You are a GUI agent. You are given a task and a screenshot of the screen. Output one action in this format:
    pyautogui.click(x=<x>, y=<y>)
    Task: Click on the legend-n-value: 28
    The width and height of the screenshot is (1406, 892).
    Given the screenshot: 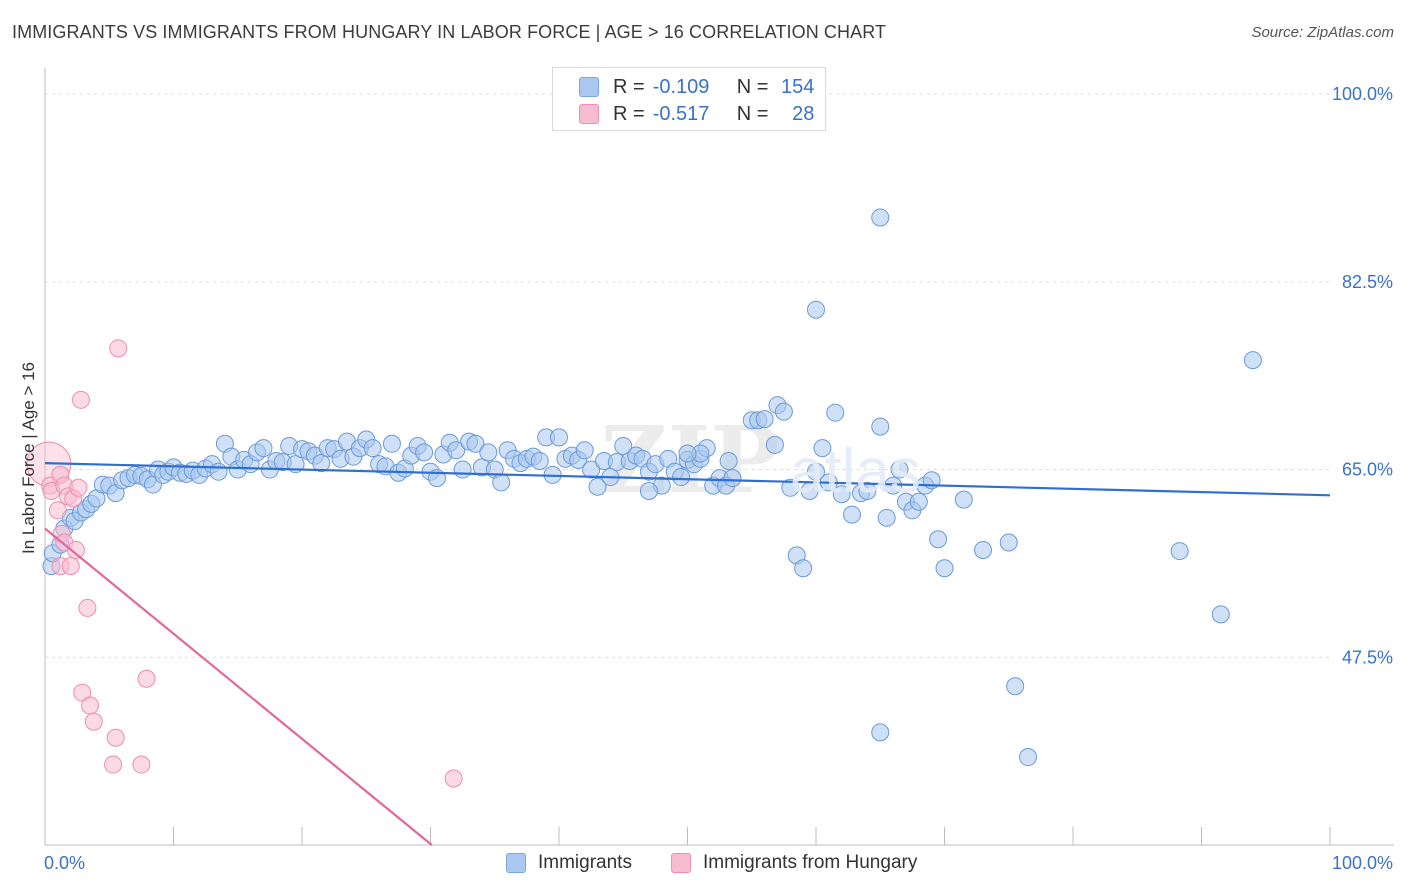 What is the action you would take?
    pyautogui.click(x=803, y=113)
    